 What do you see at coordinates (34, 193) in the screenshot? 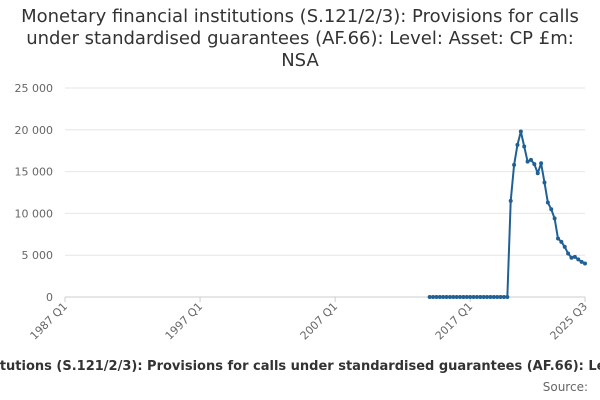
I see `y-axis-ticks: 0 5 000 10 000 15 000 20 000 25 000` at bounding box center [34, 193].